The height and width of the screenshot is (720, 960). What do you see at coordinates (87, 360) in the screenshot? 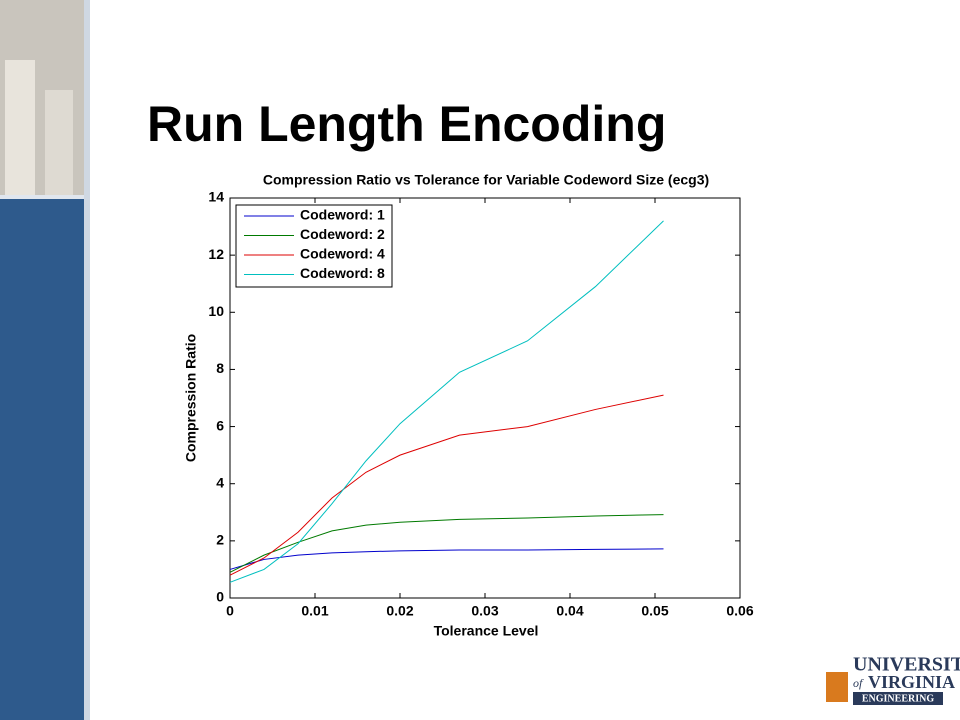
I see `side-stripe` at bounding box center [87, 360].